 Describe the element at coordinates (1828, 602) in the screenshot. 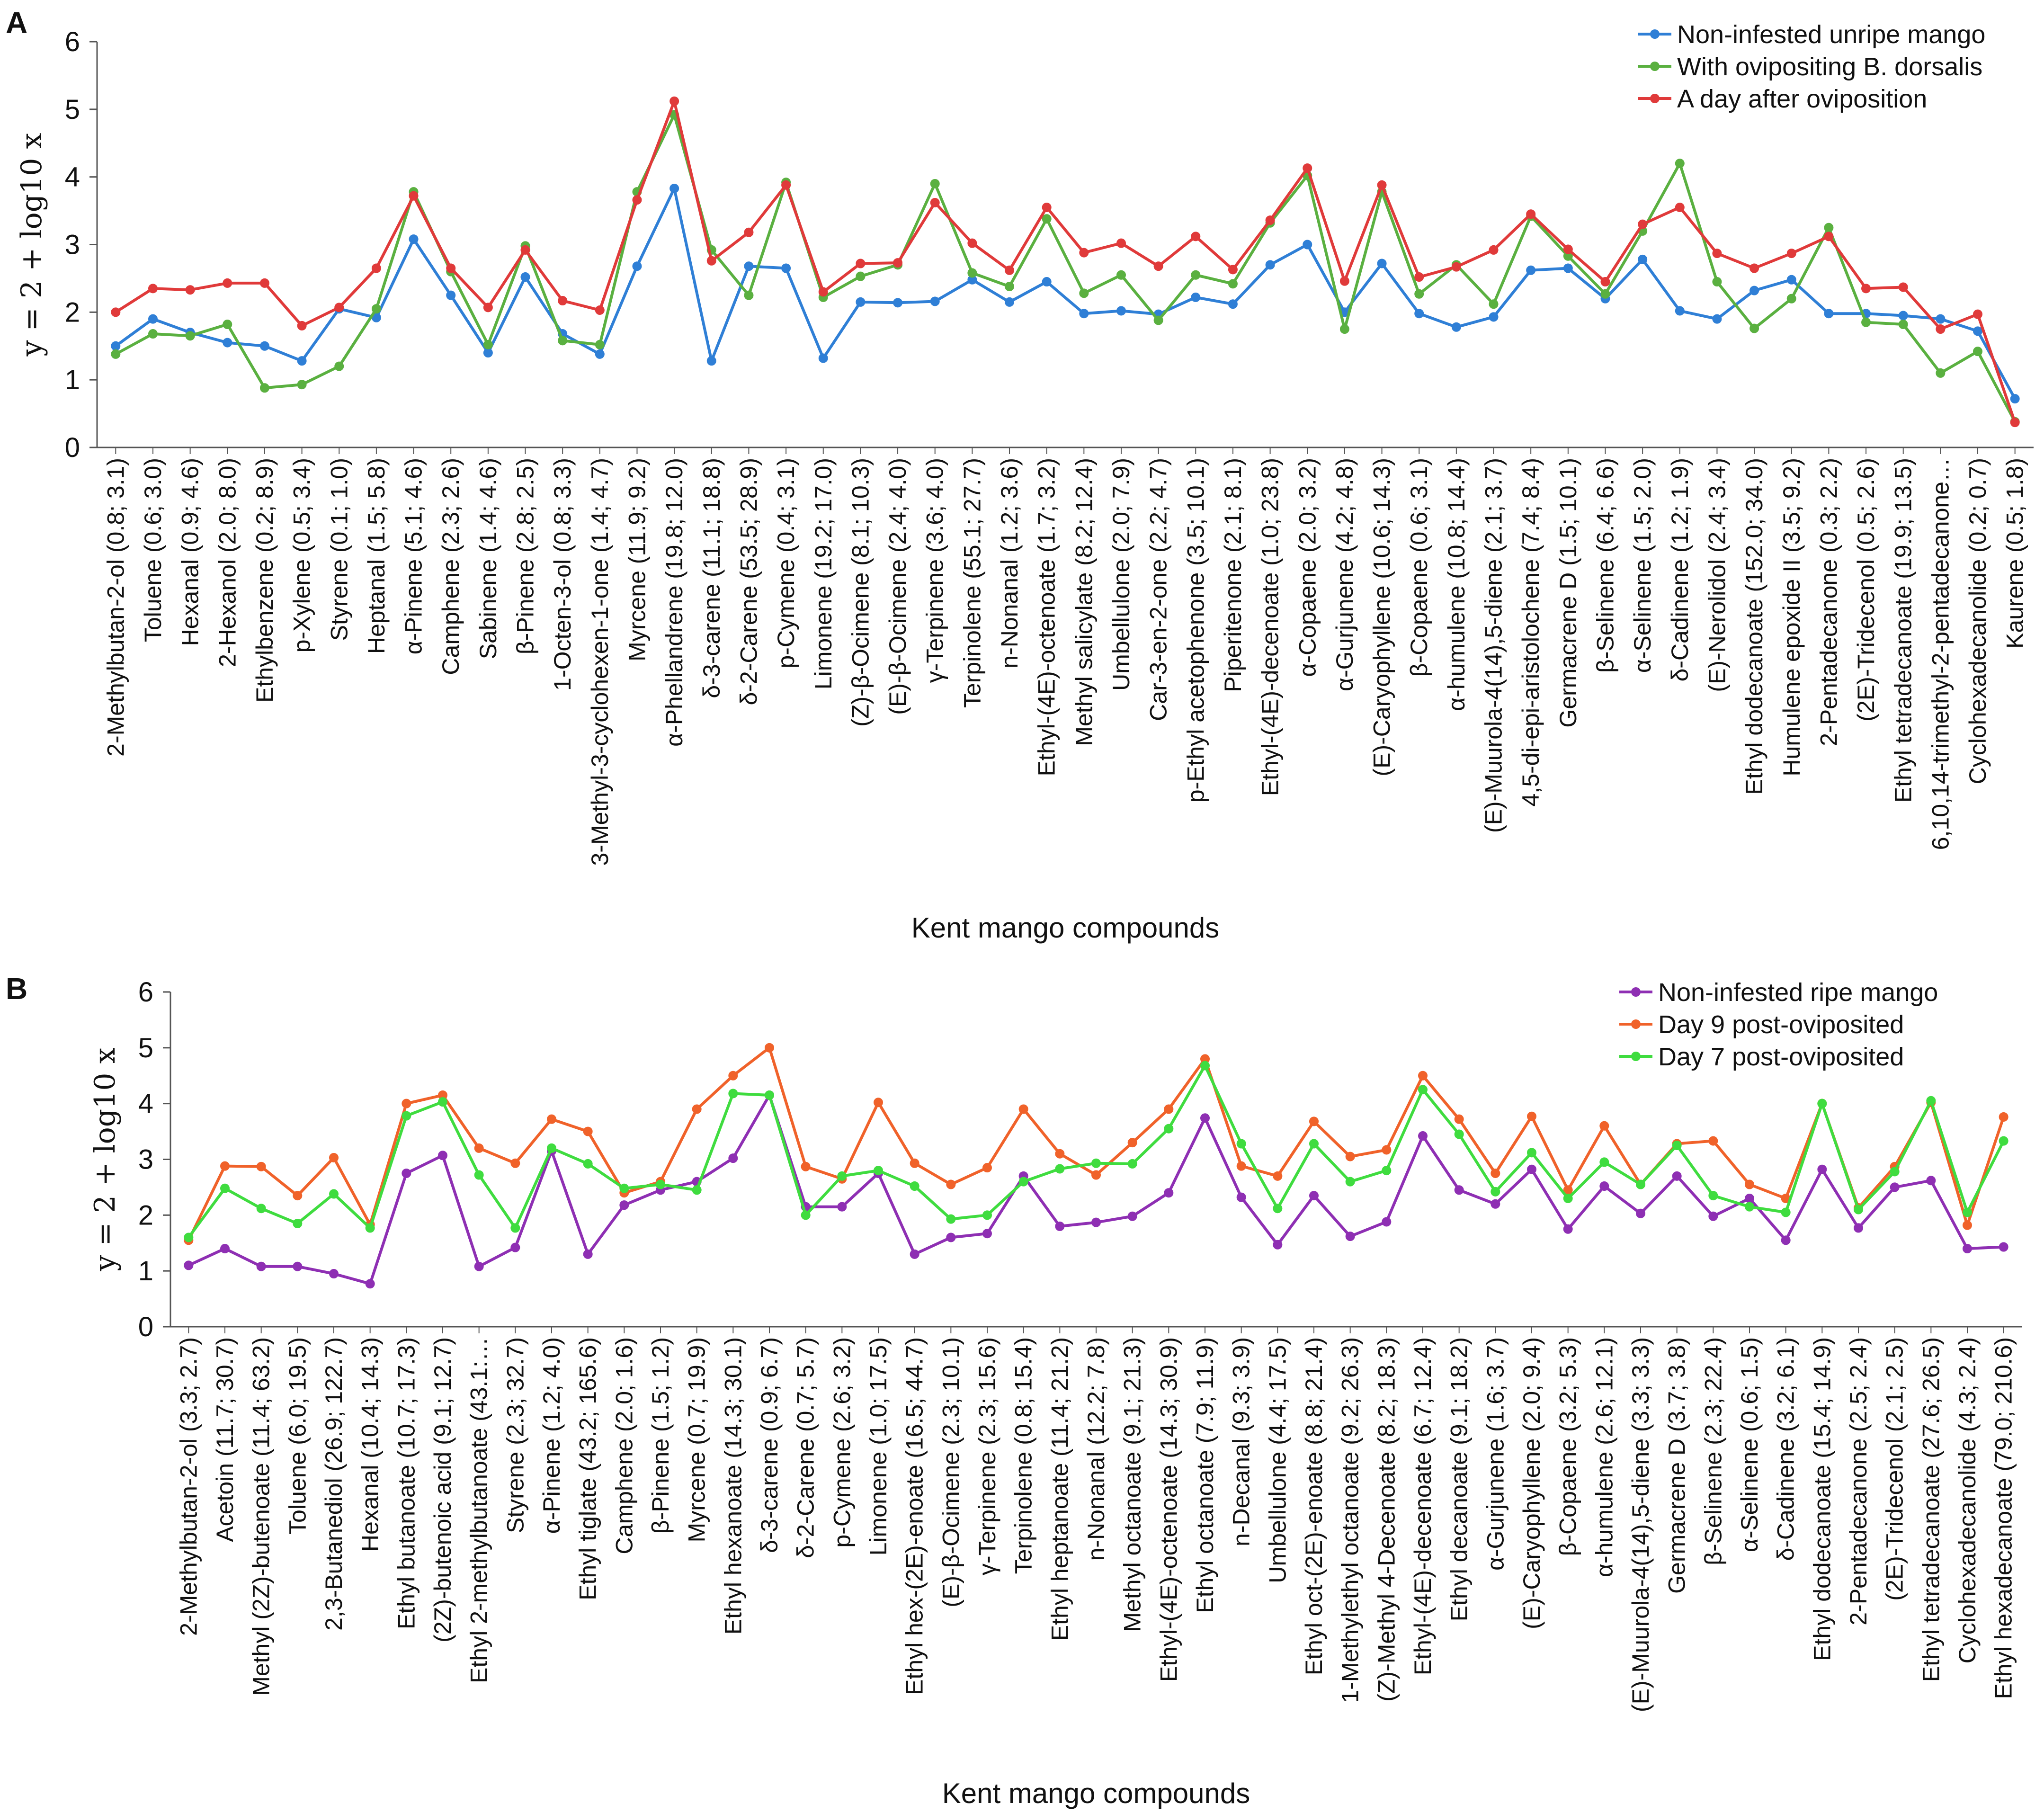

I see `x-tick-label: 2-Pentadecanone (0.3; 2.2)` at that location.